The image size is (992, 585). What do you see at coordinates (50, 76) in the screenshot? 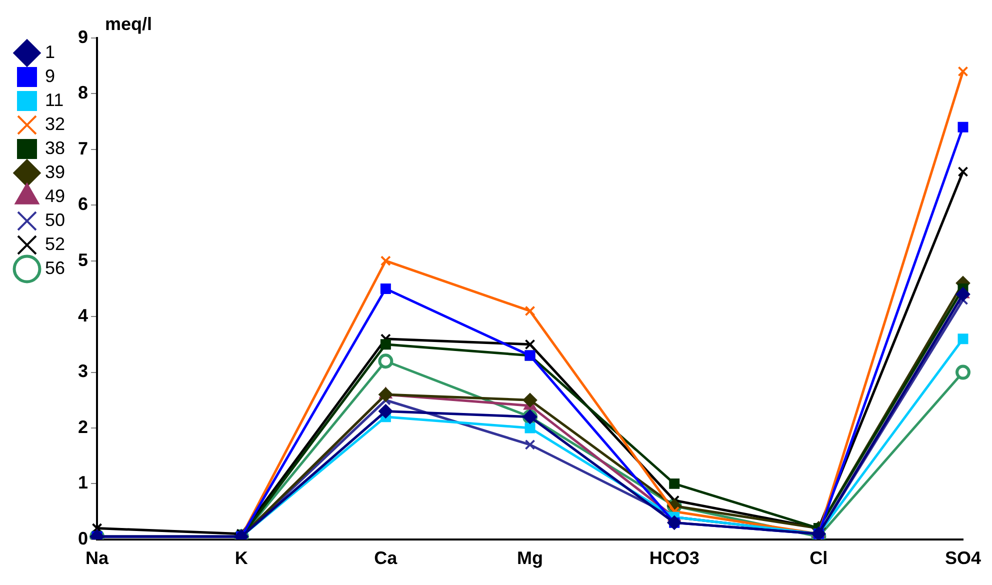
I see `legend-label: 9` at bounding box center [50, 76].